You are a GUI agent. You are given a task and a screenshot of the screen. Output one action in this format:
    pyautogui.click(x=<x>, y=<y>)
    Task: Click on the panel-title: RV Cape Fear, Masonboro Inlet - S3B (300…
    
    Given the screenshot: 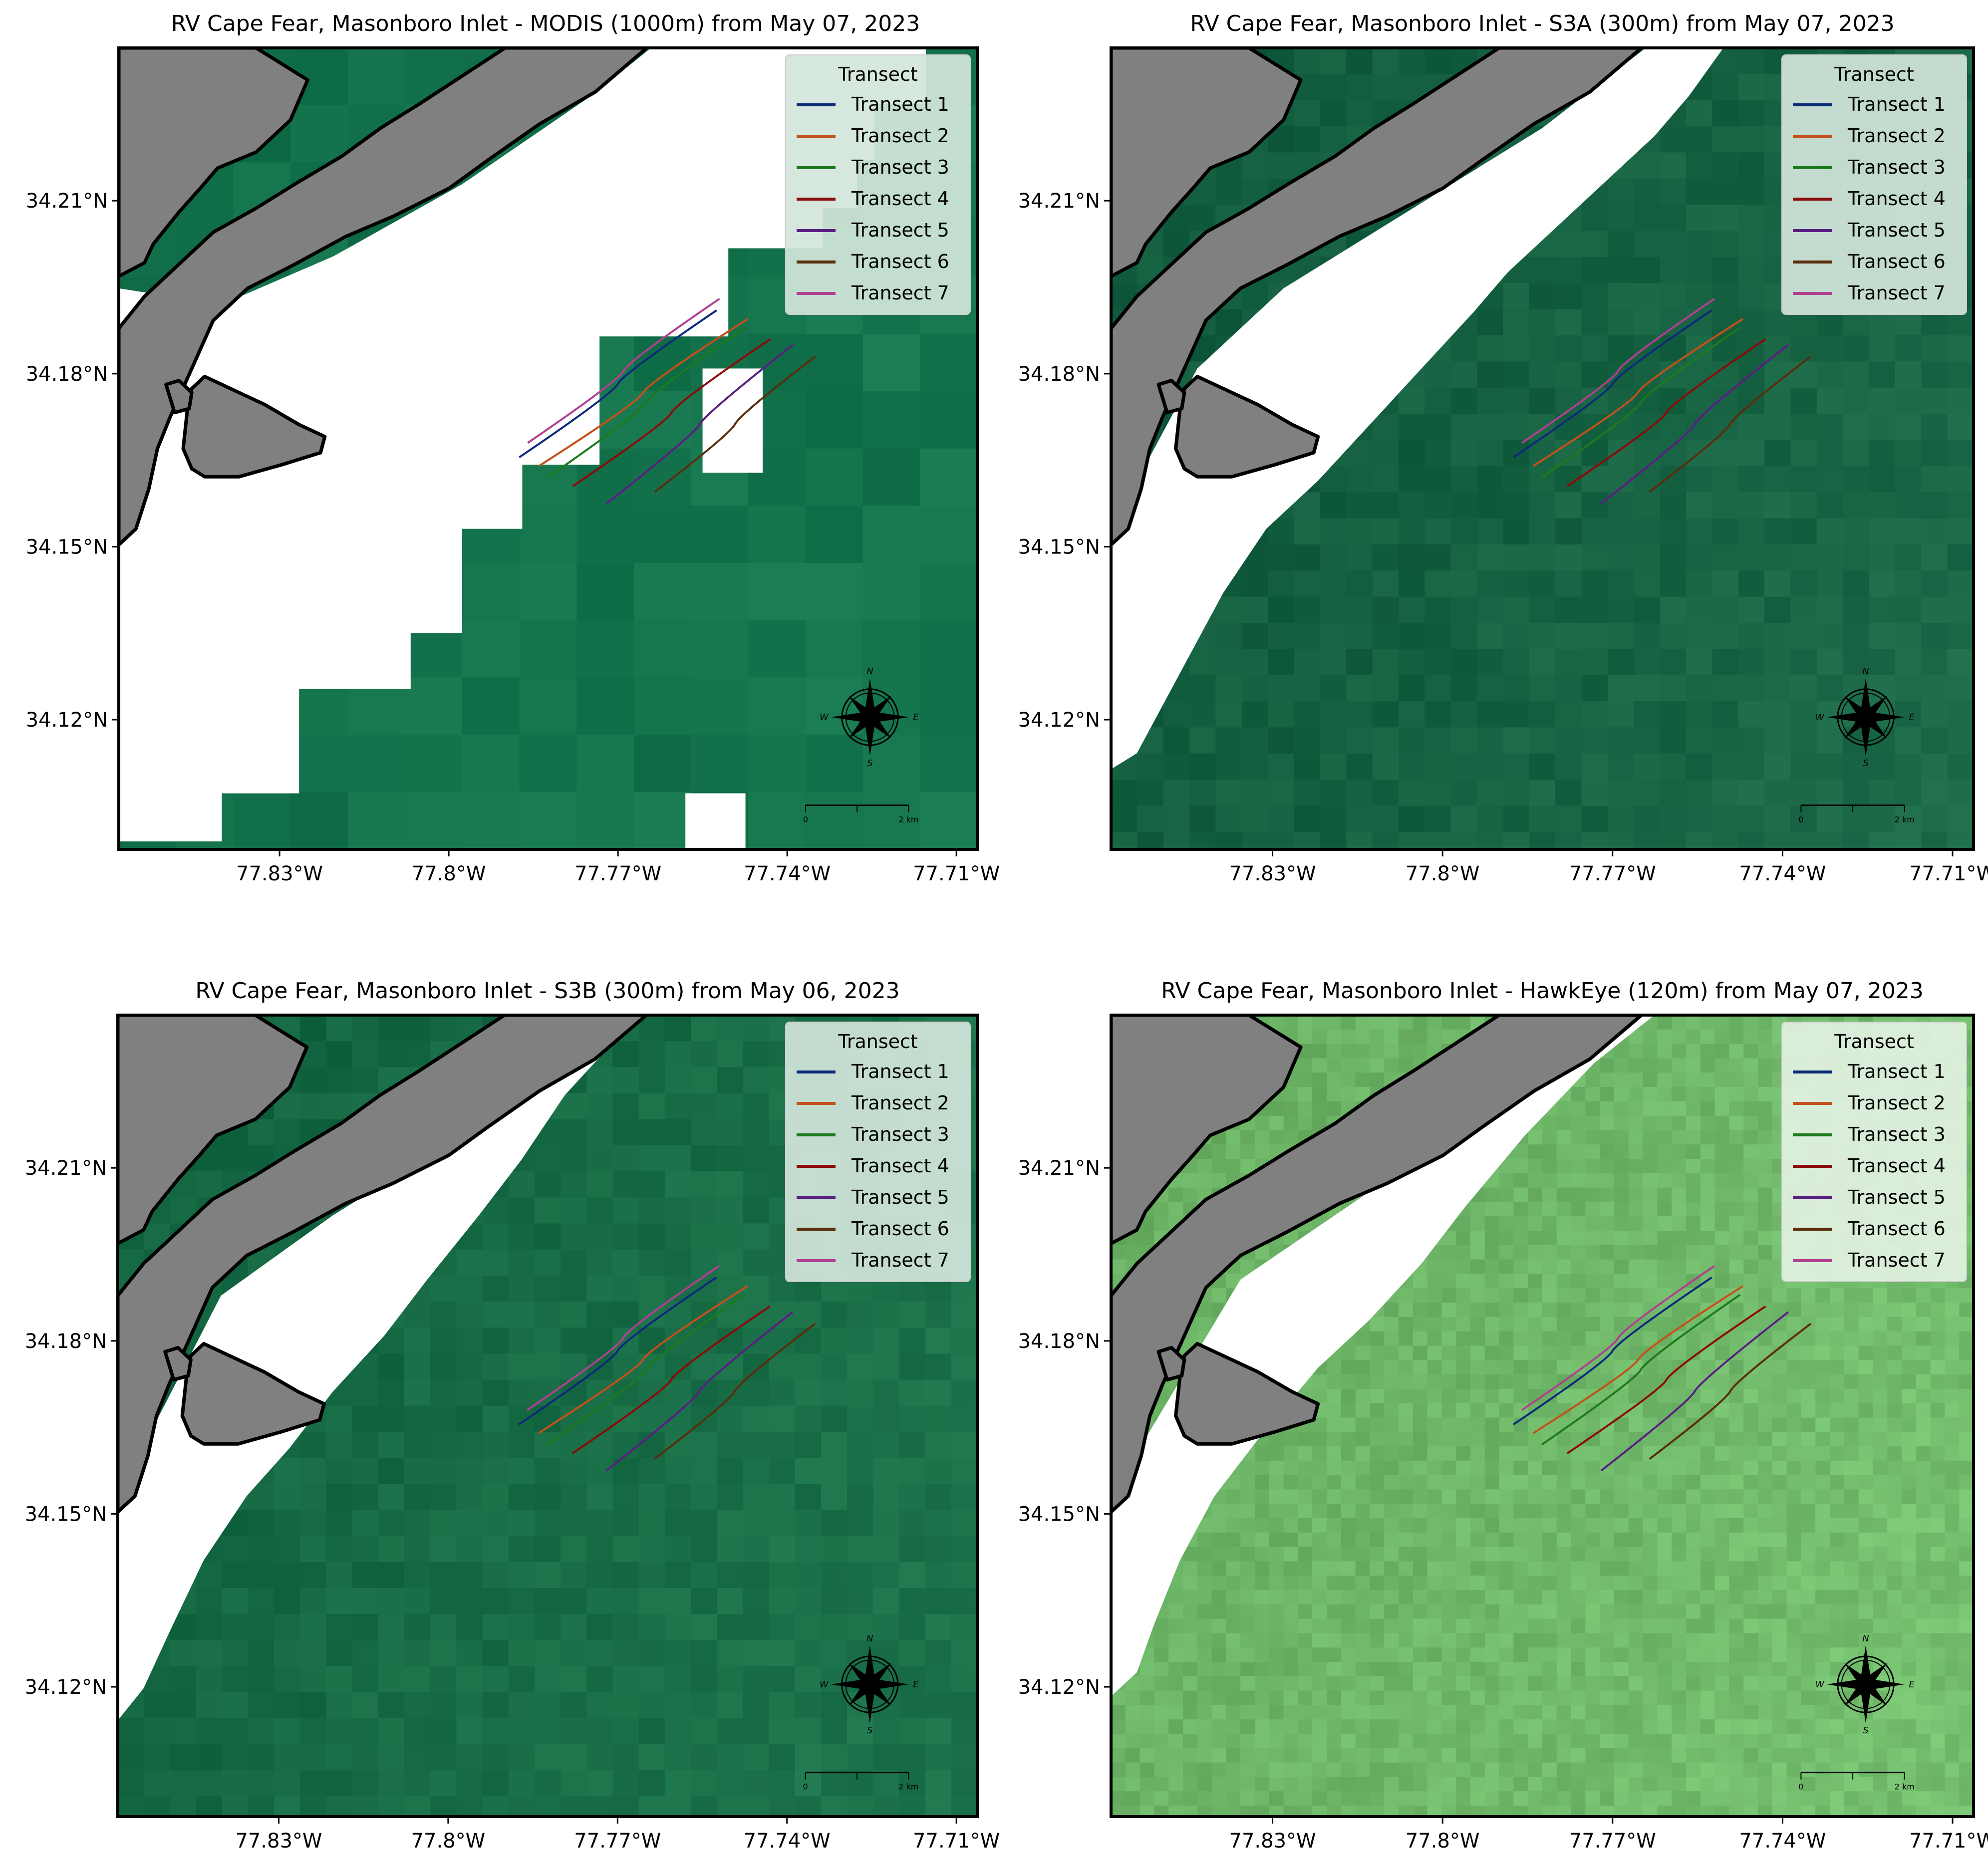 What is the action you would take?
    pyautogui.click(x=547, y=991)
    